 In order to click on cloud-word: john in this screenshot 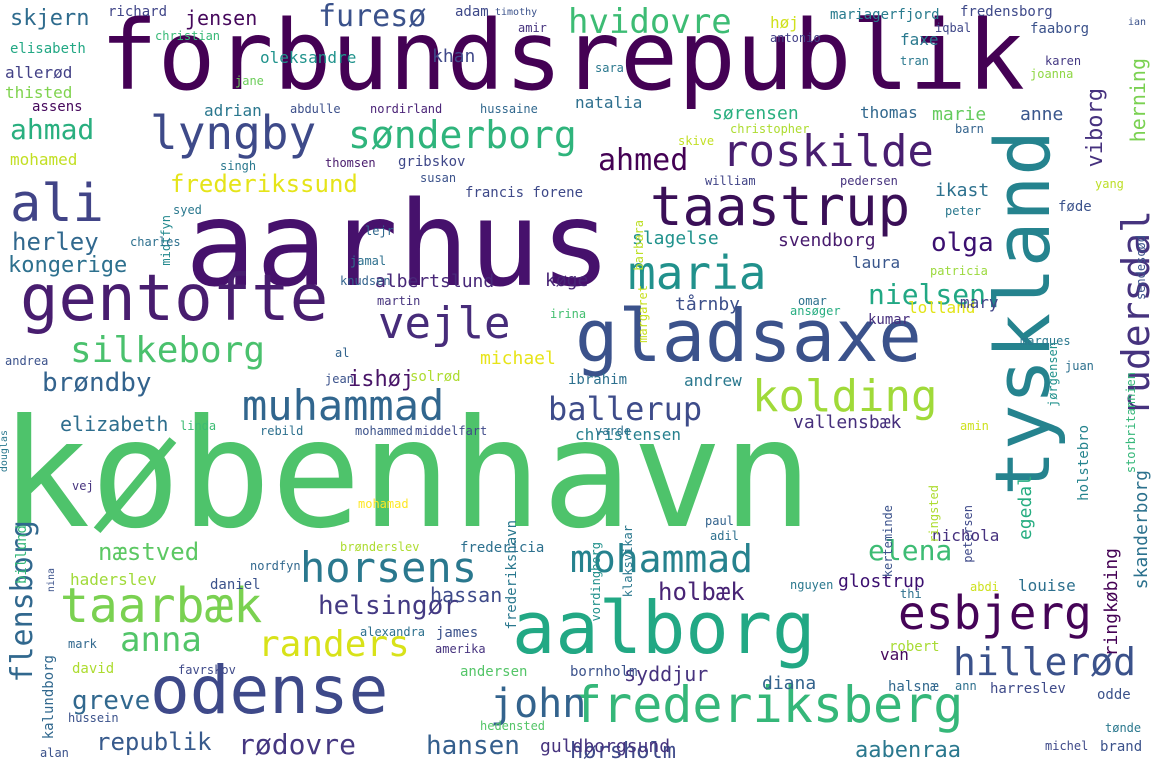, I will do `click(538, 704)`.